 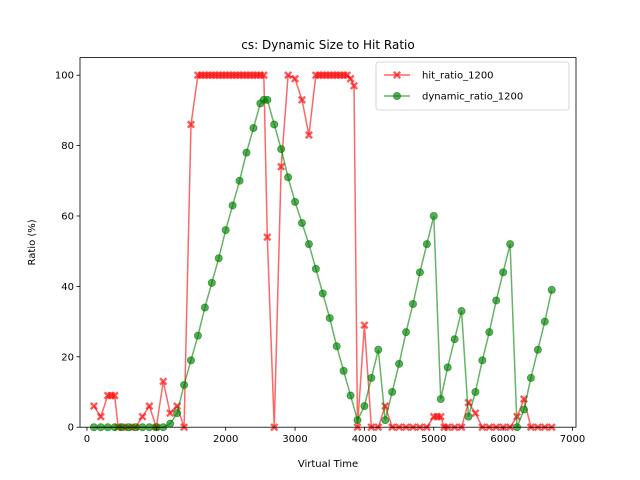 What do you see at coordinates (67, 287) in the screenshot?
I see `y-tick-label: 40` at bounding box center [67, 287].